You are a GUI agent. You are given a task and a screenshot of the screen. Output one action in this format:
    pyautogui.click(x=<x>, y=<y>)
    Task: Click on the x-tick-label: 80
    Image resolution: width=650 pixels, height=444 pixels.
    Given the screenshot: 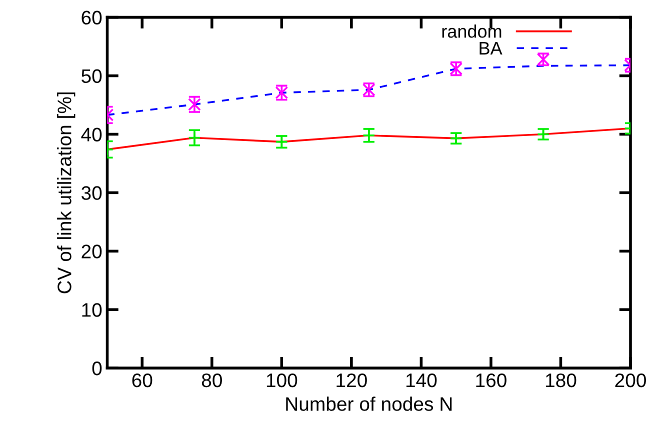 What is the action you would take?
    pyautogui.click(x=212, y=380)
    